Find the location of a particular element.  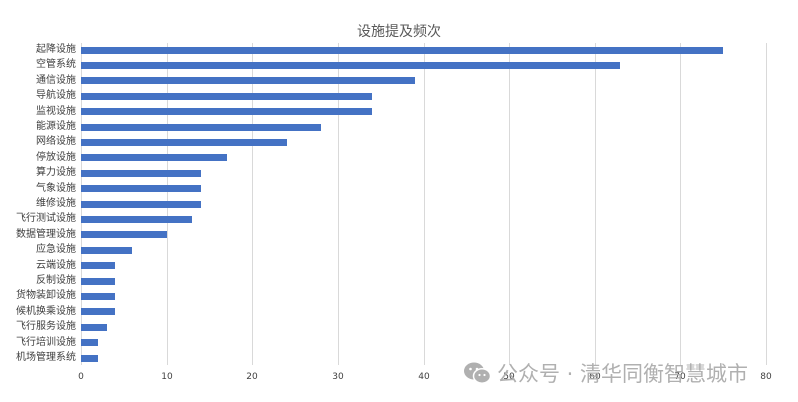

category-label: 通信设施 is located at coordinates (56, 80).